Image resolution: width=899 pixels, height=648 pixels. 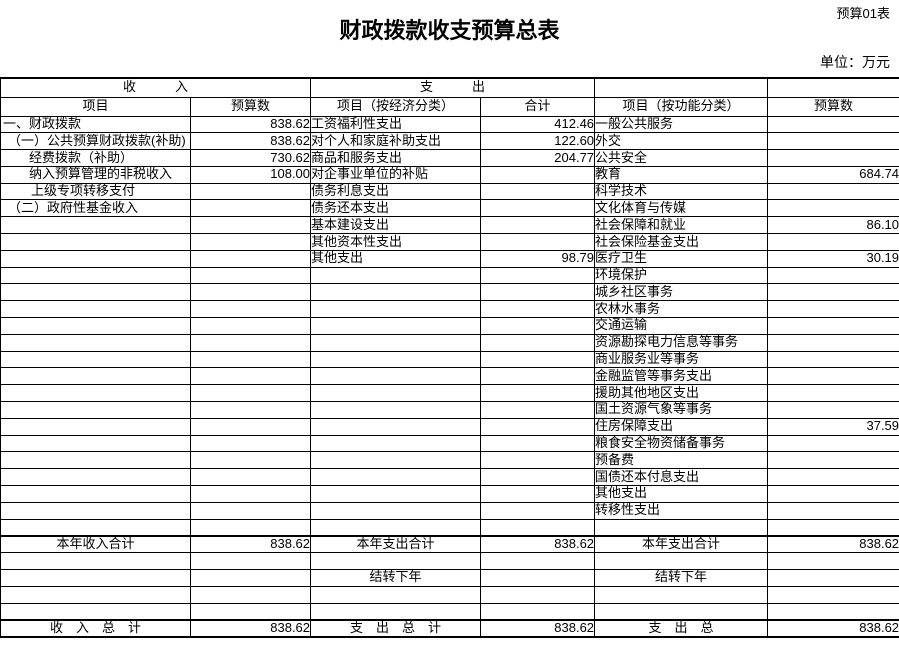 I want to click on col-header-func-budget: 预算数, so click(x=833, y=106).